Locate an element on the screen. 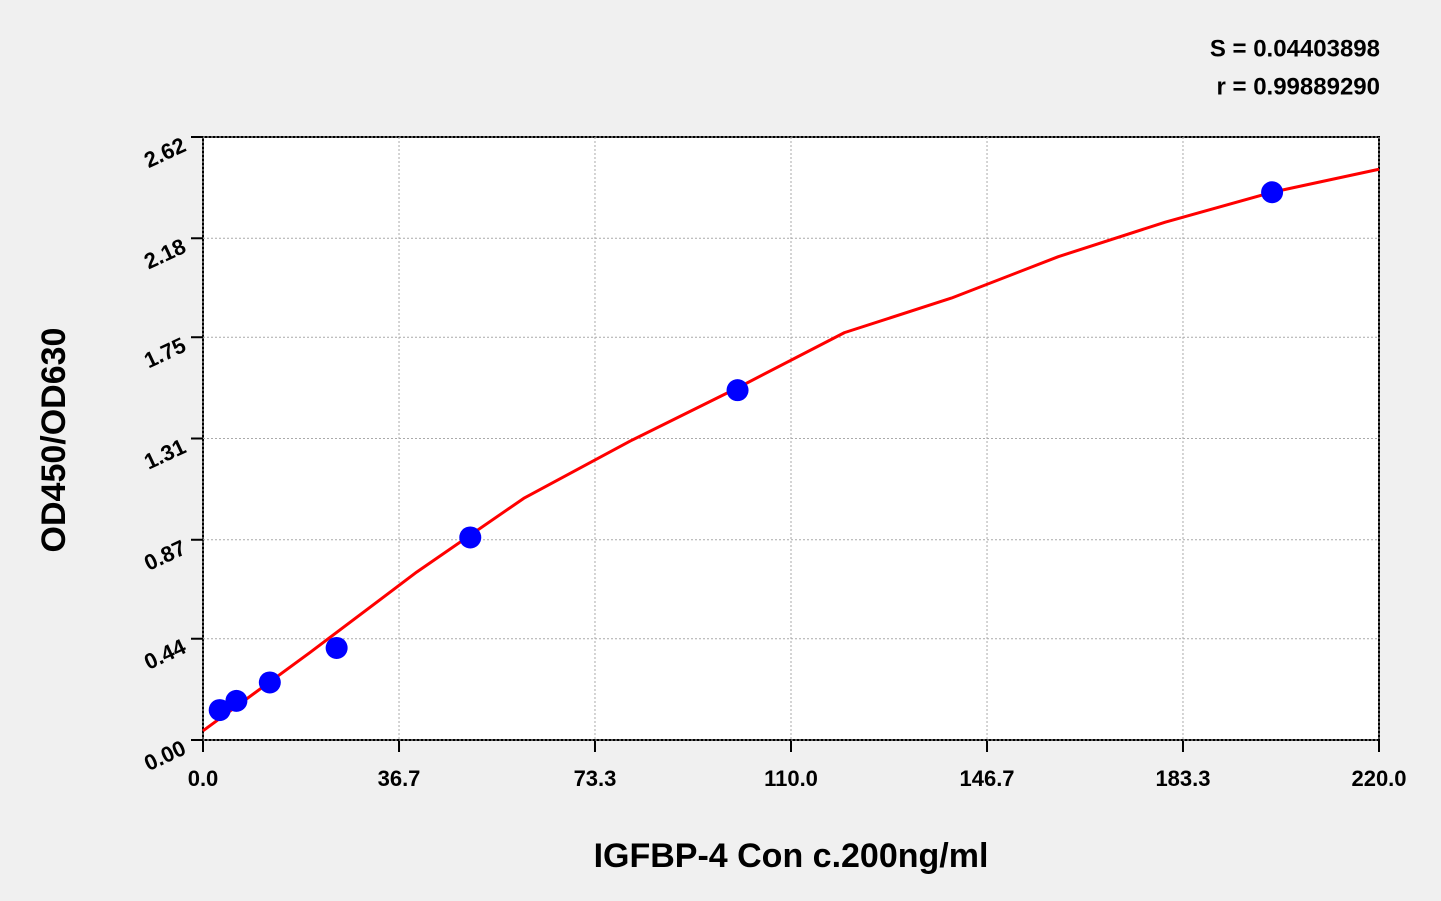  y-tick-label: 2.18 is located at coordinates (164, 253).